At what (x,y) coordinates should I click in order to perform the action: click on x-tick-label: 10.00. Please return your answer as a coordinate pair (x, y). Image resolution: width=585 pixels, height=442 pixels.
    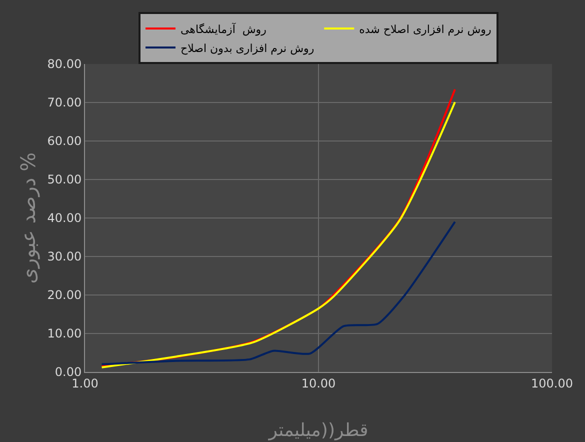
    Looking at the image, I should click on (318, 383).